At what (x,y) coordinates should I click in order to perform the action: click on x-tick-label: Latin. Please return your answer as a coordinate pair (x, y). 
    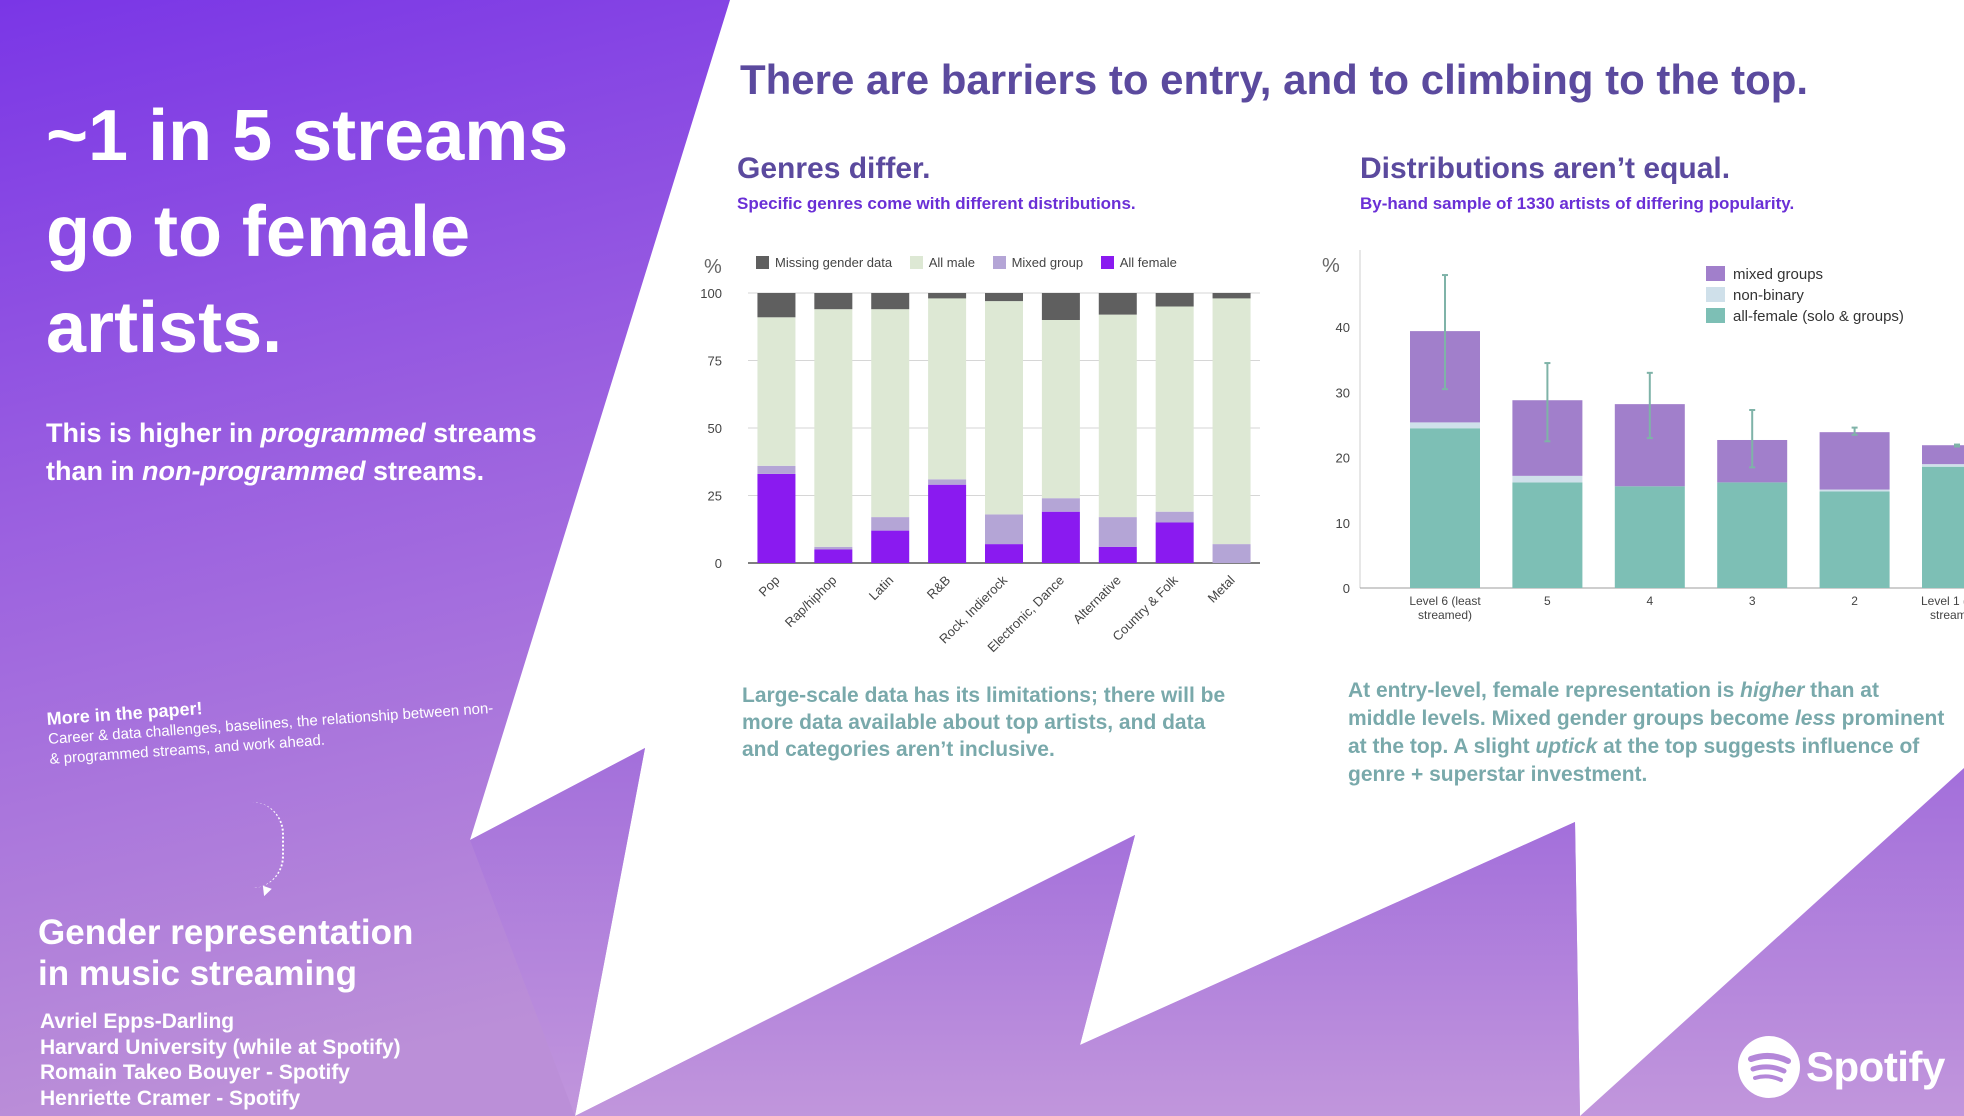
    Looking at the image, I should click on (881, 588).